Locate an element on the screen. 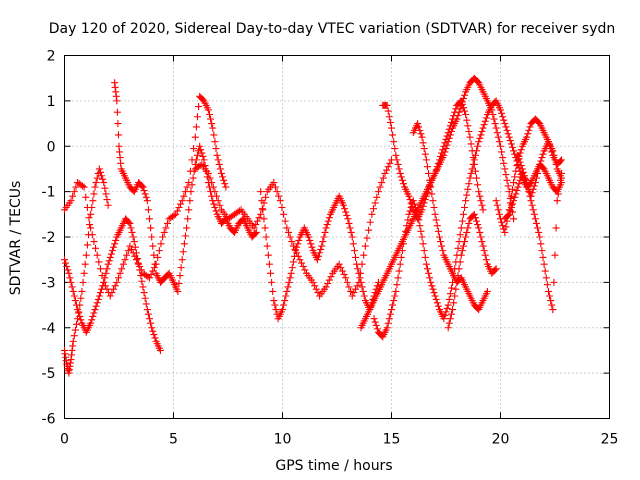 The width and height of the screenshot is (640, 480). series-track-e is located at coordinates (293, 228).